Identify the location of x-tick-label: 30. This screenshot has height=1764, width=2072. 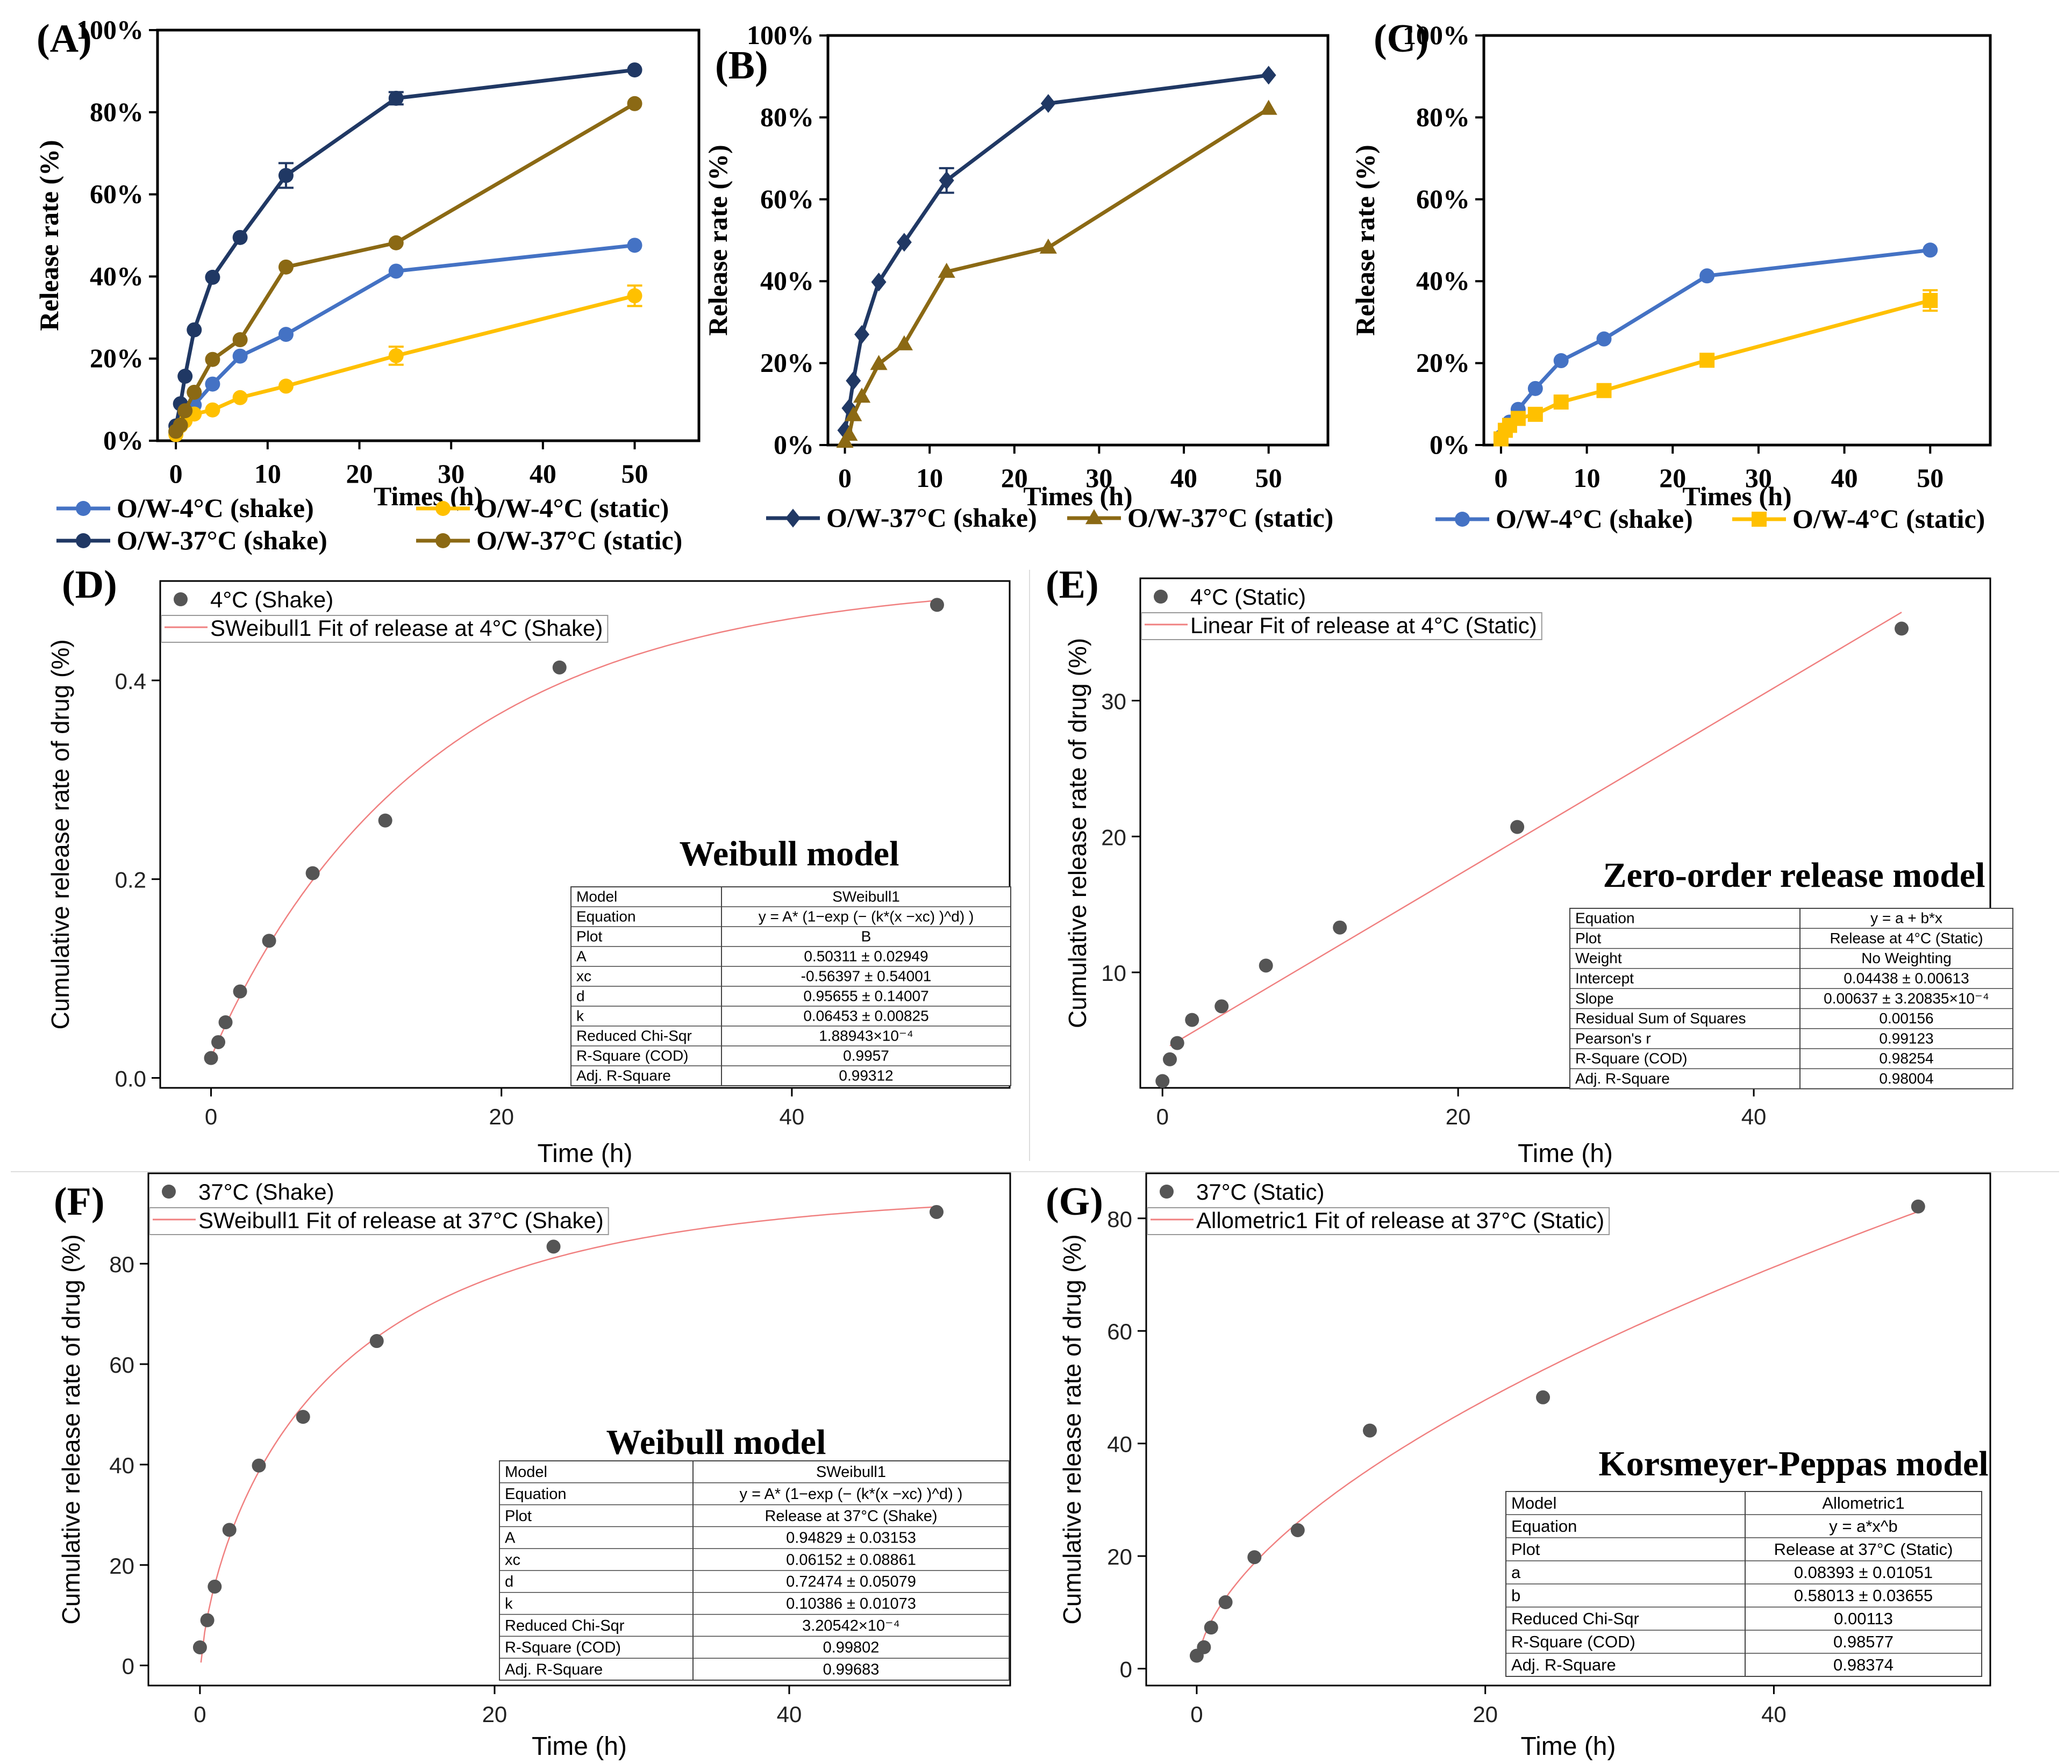
(1098, 478).